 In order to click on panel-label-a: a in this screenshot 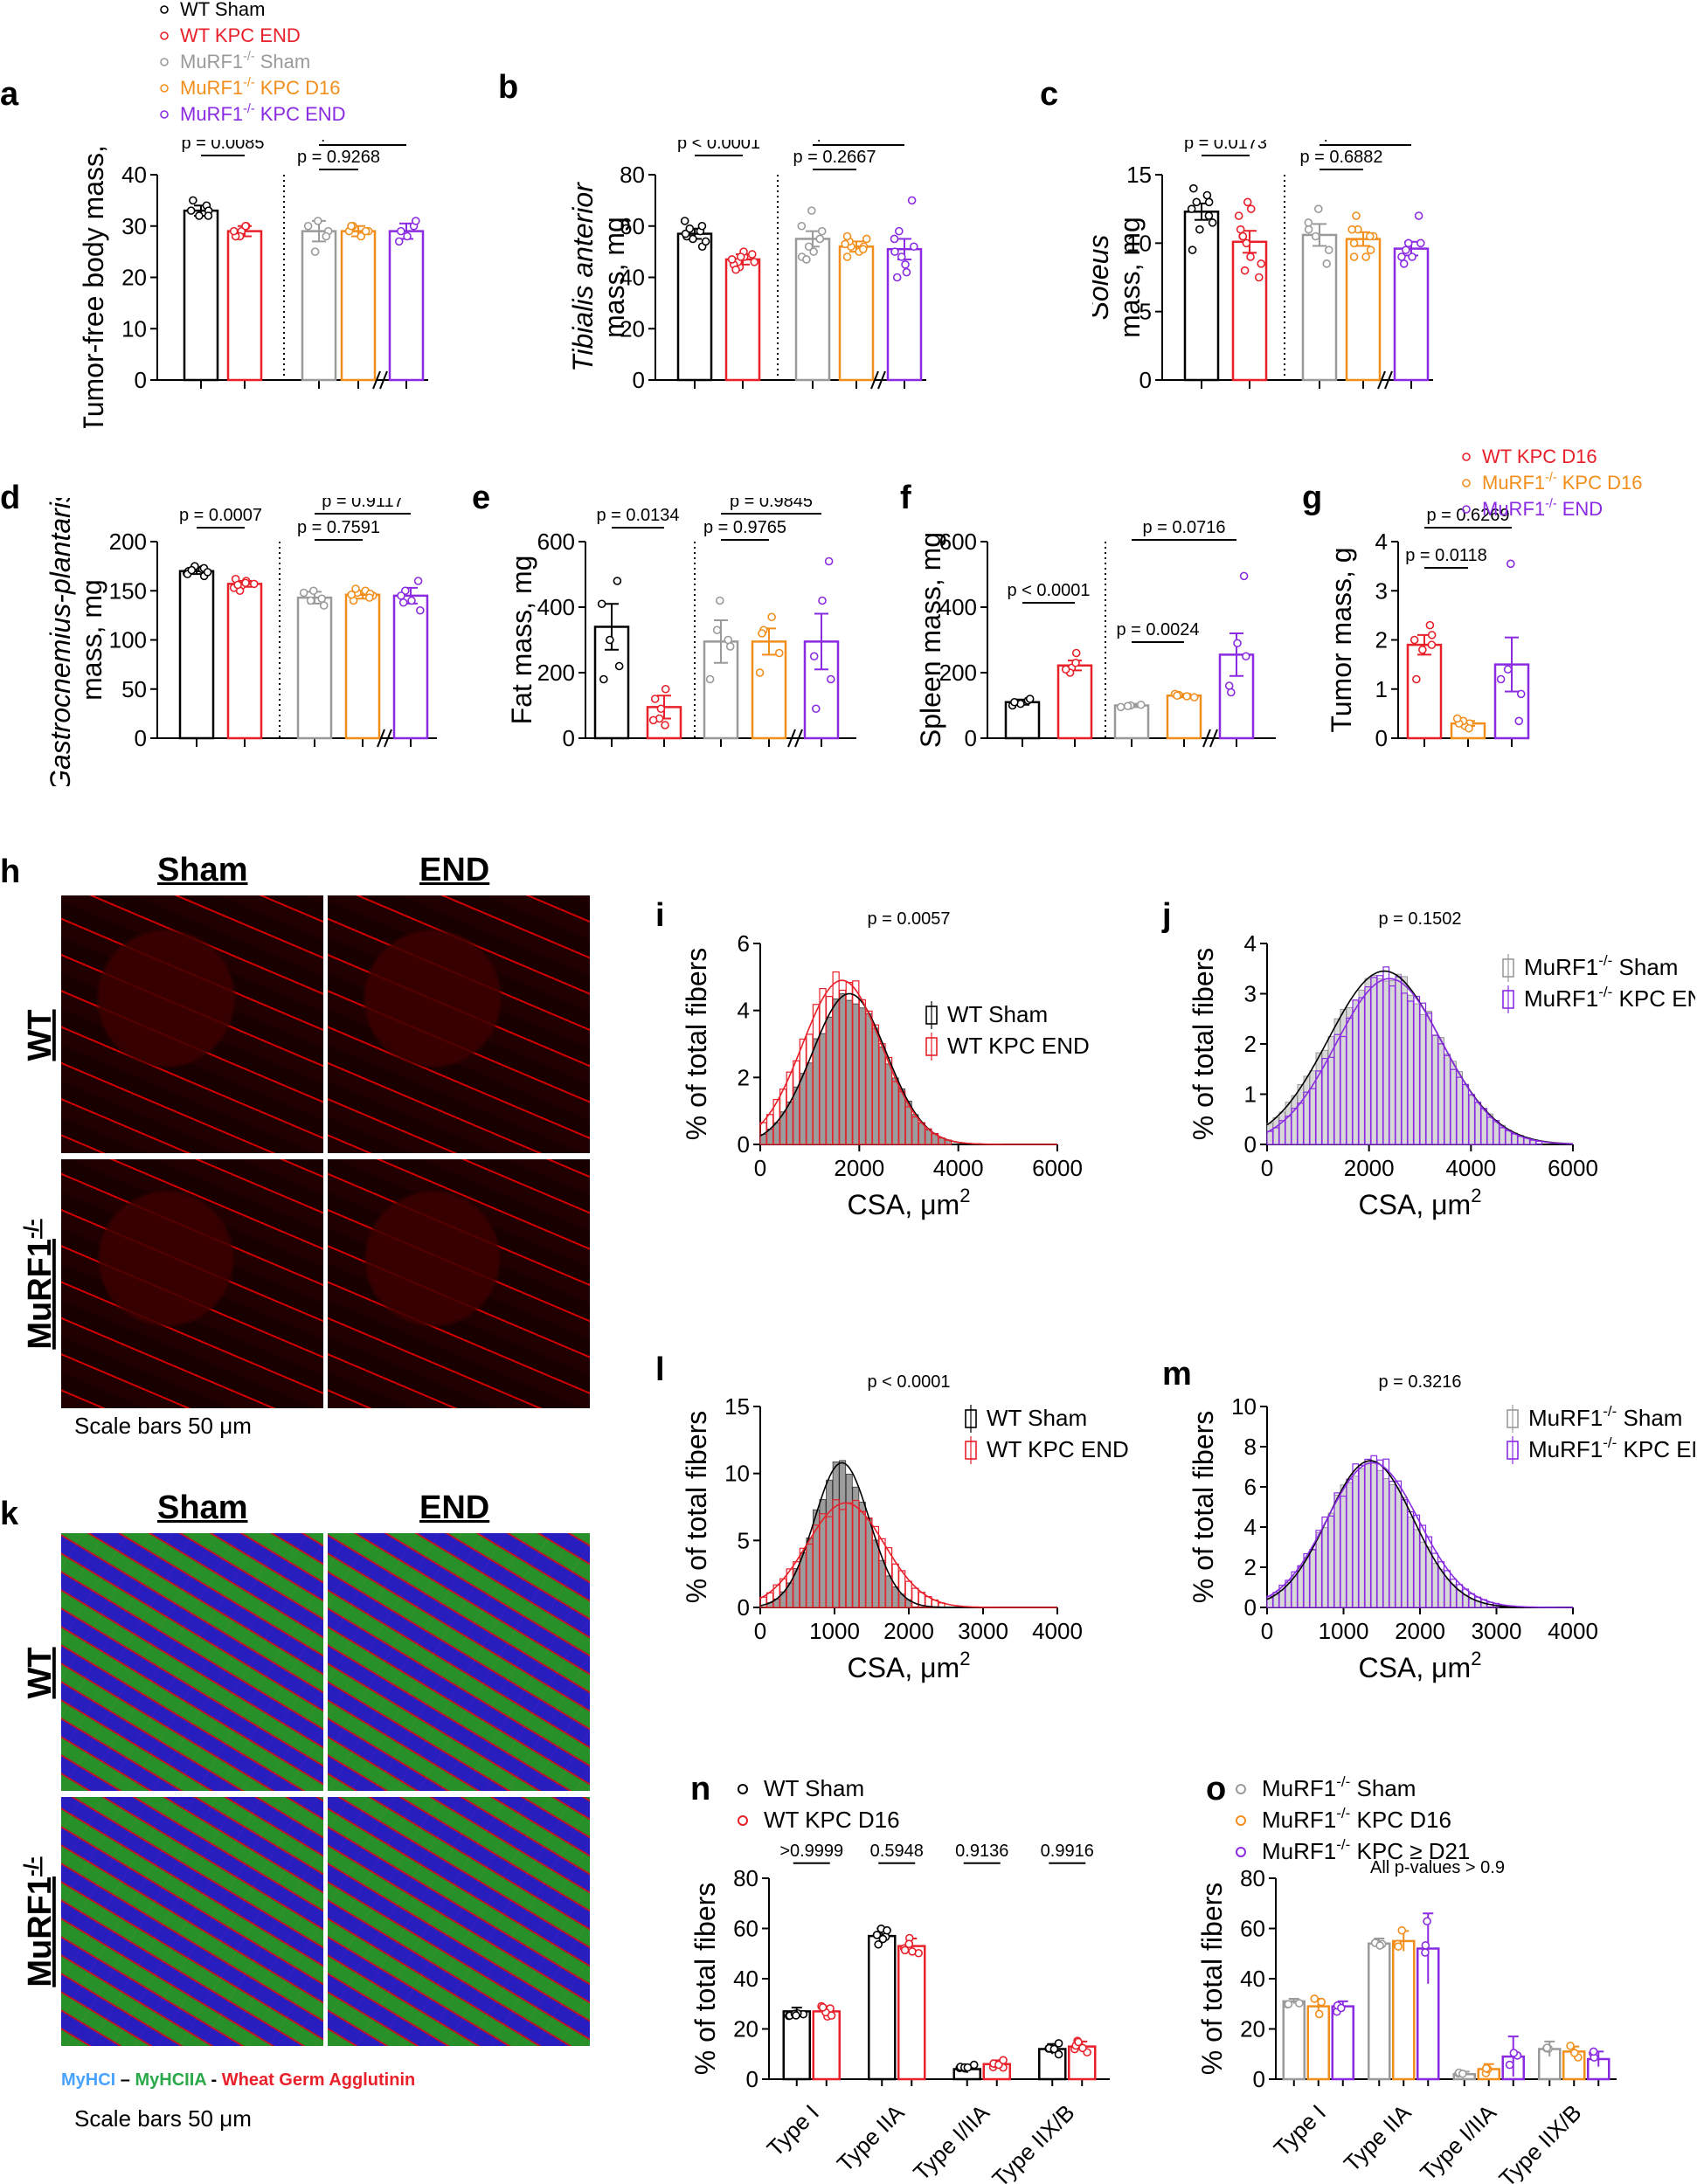, I will do `click(10, 94)`.